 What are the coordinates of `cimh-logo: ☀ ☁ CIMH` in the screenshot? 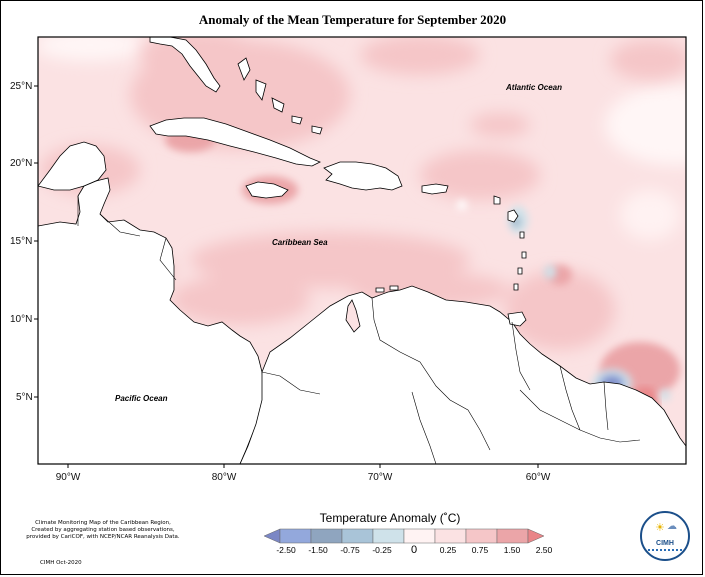 It's located at (665, 536).